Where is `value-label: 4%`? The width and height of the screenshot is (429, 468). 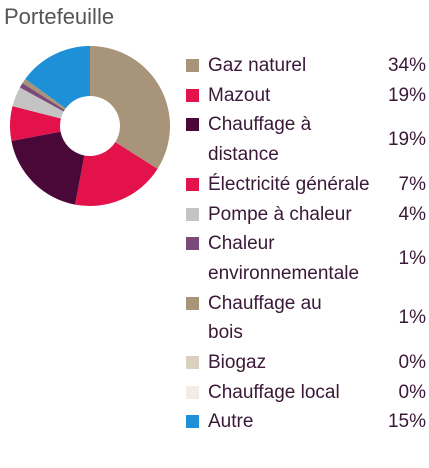 value-label: 4% is located at coordinates (412, 214).